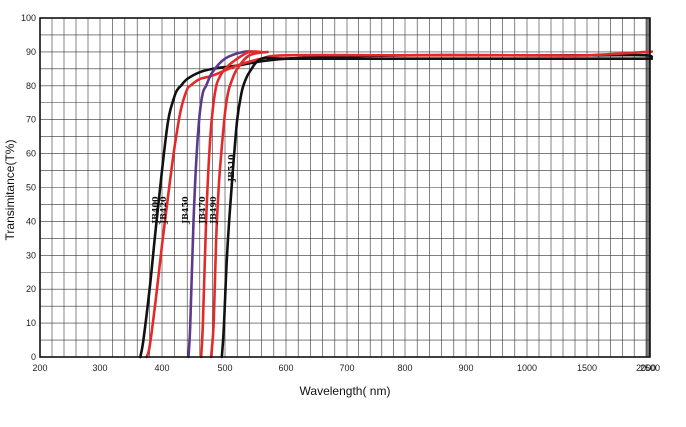 Image resolution: width=686 pixels, height=427 pixels. What do you see at coordinates (345, 391) in the screenshot?
I see `x-axis-title: Wavelength( nm)` at bounding box center [345, 391].